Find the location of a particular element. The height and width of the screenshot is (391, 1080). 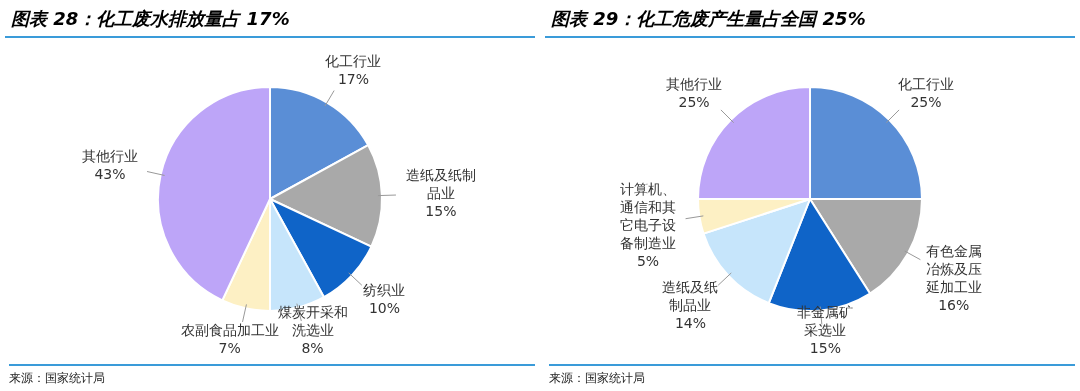

slice-label: 纺织业 is located at coordinates (384, 289).